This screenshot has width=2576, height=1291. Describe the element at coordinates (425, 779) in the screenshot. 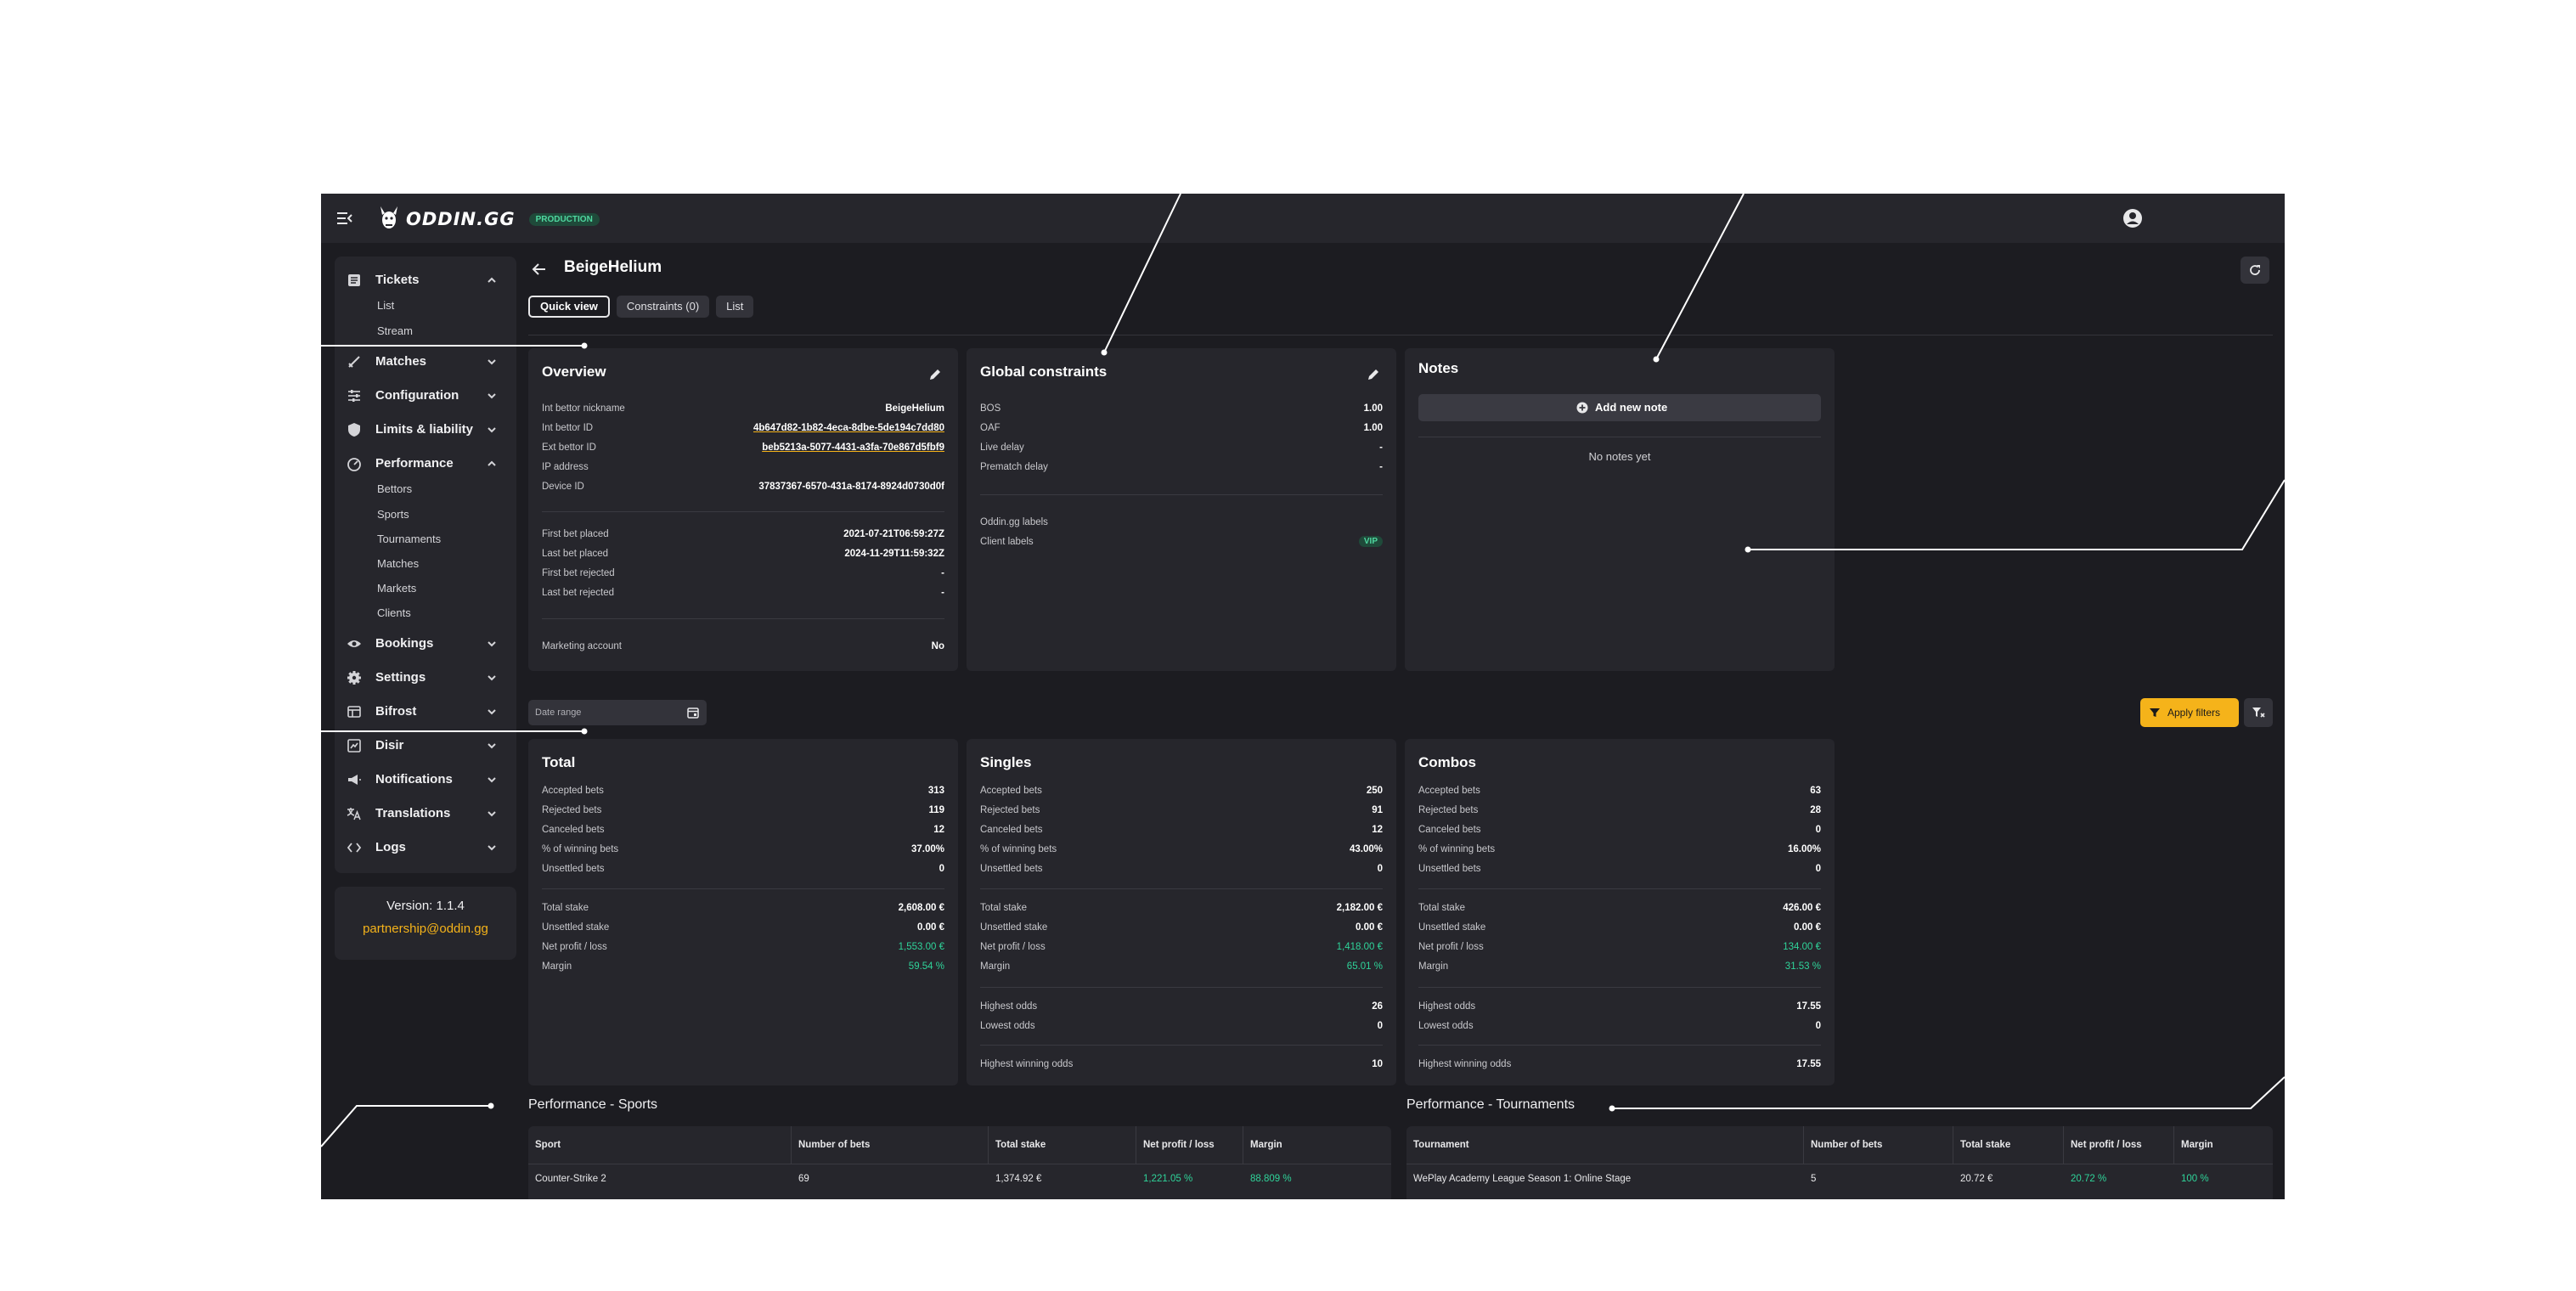

I see `sidebar-item-notifications: Notifications` at that location.